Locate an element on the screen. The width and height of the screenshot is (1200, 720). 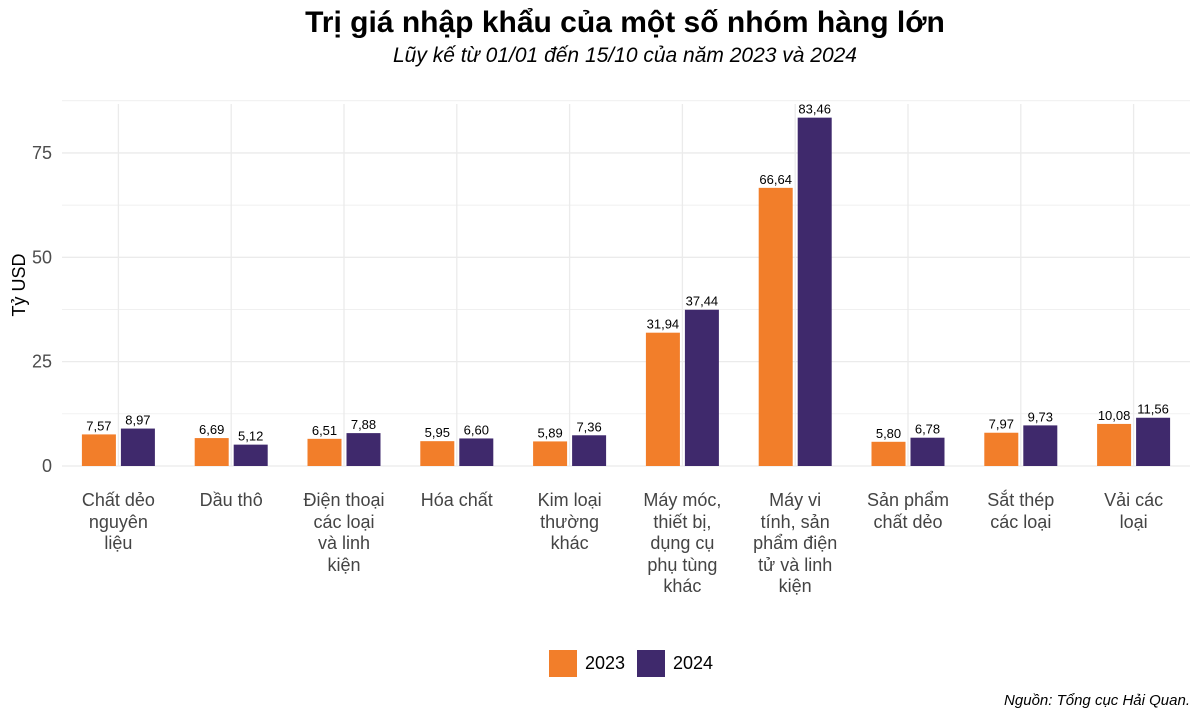
source-note: Nguồn: Tổng cục Hải Quan. is located at coordinates (1097, 700).